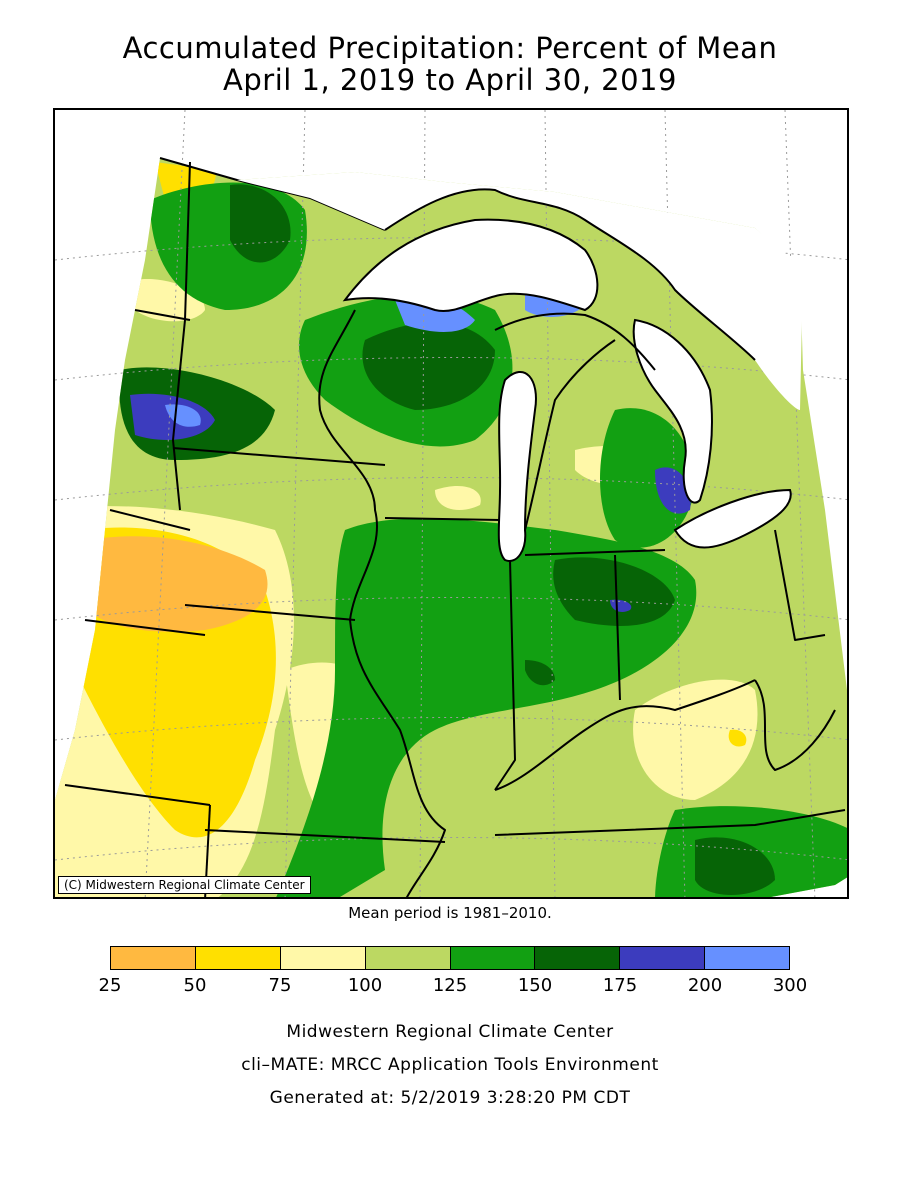 This screenshot has height=1200, width=900. Describe the element at coordinates (184, 885) in the screenshot. I see `copyright-label: (C) Midwestern Regional Climate Center` at that location.